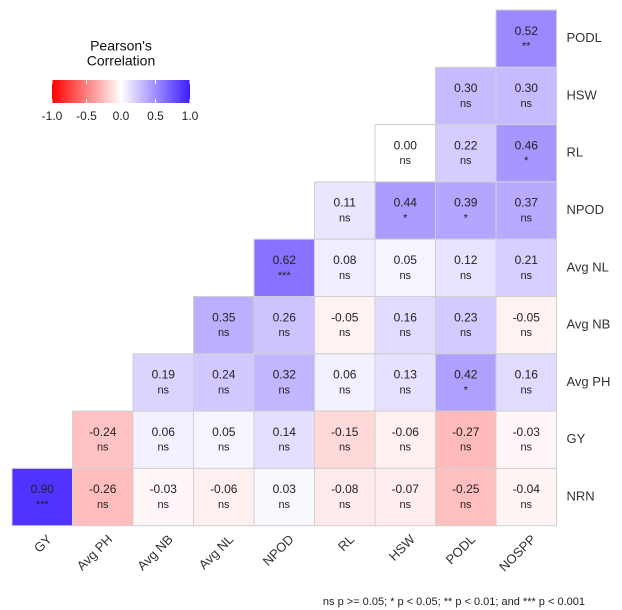  Describe the element at coordinates (466, 317) in the screenshot. I see `cell-value: 0.23` at that location.